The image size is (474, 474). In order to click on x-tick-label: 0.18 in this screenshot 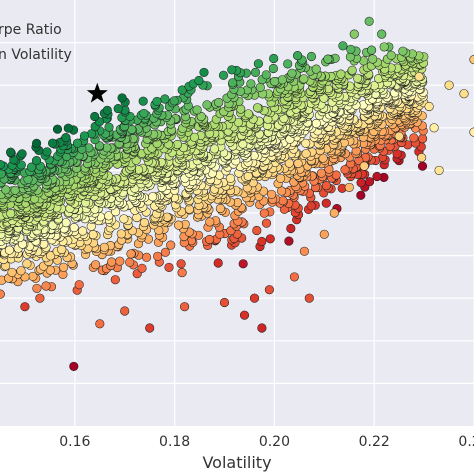, I will do `click(174, 442)`.